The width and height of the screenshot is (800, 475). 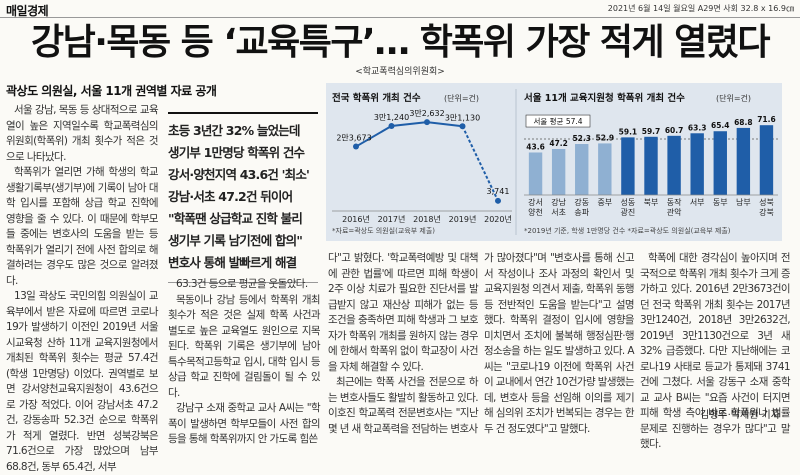 I want to click on left-chart-data-label: 3만1,130, so click(x=462, y=117).